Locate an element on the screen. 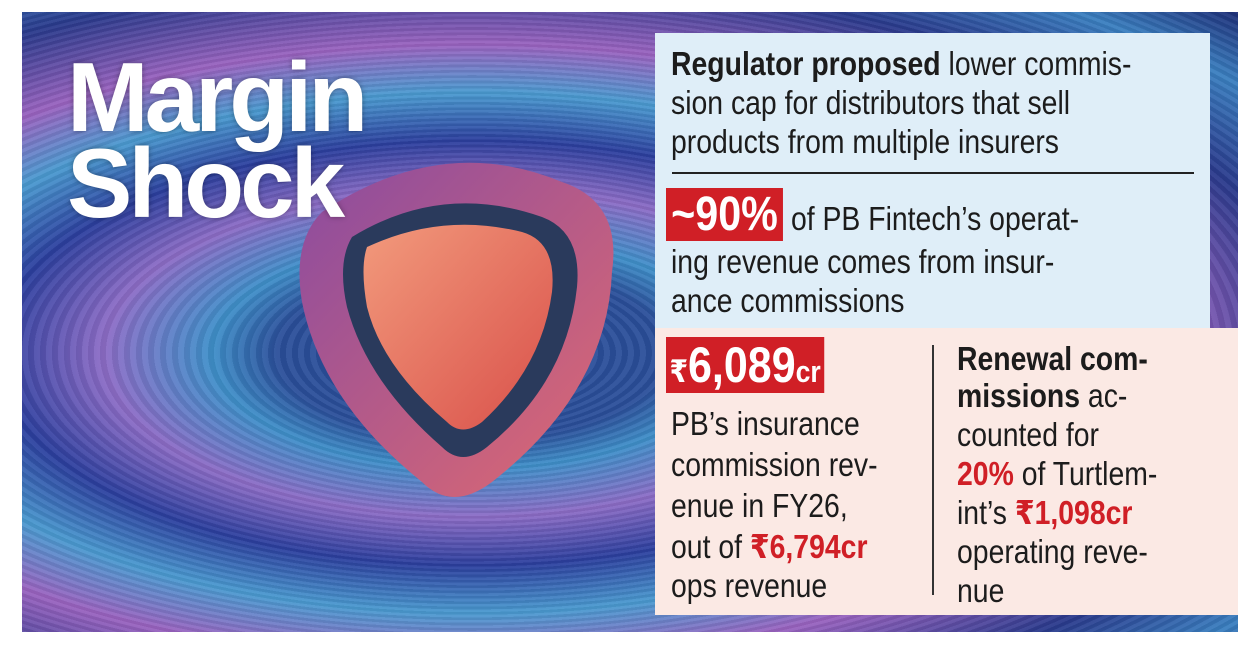 The image size is (1256, 647). text: of Turtlem- is located at coordinates (1085, 473).